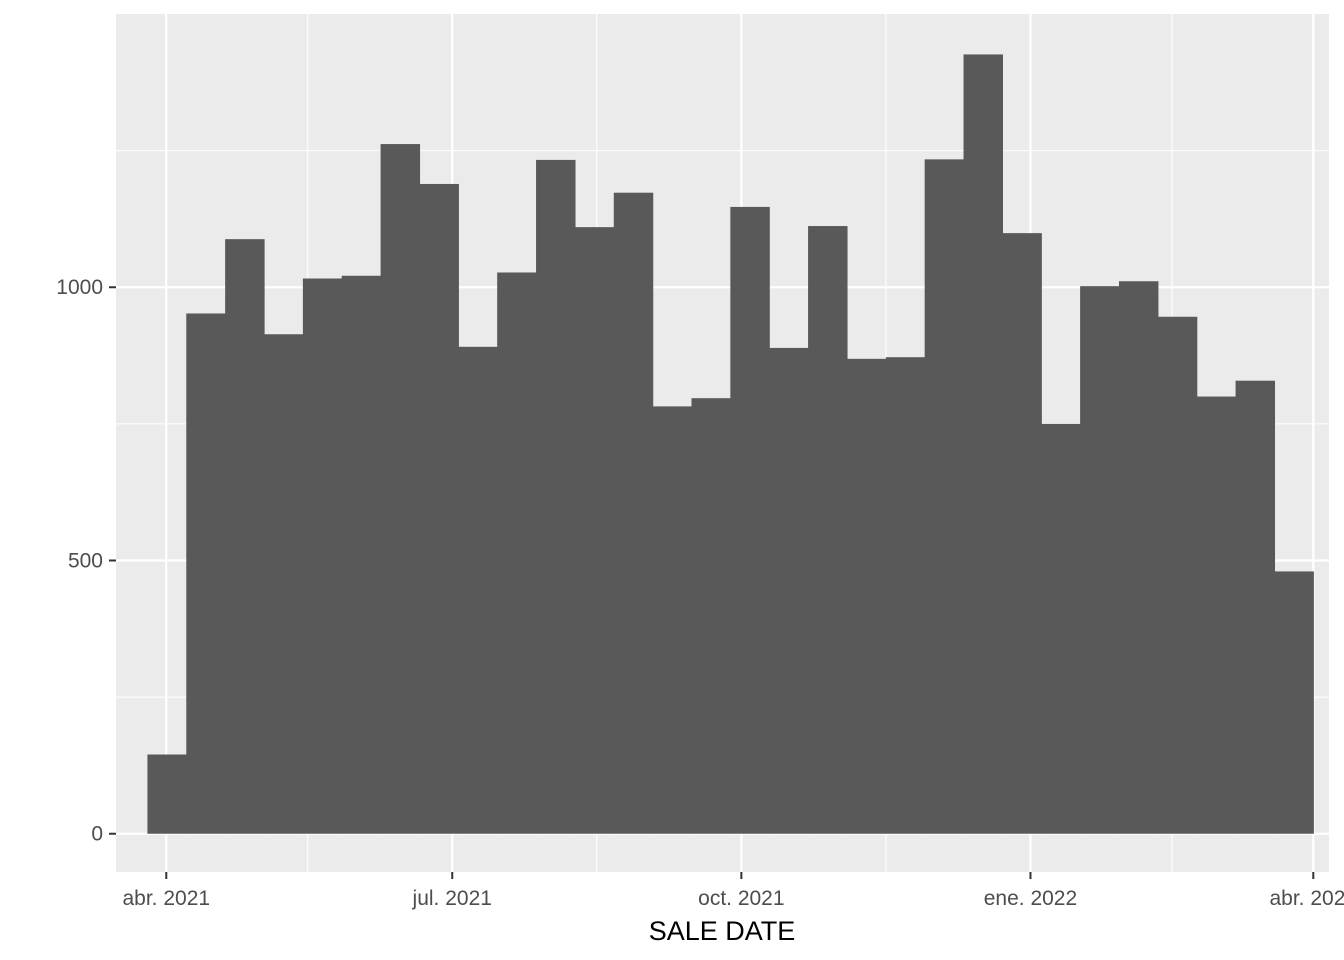 The image size is (1344, 960). I want to click on y-tick-label: 500, so click(85, 560).